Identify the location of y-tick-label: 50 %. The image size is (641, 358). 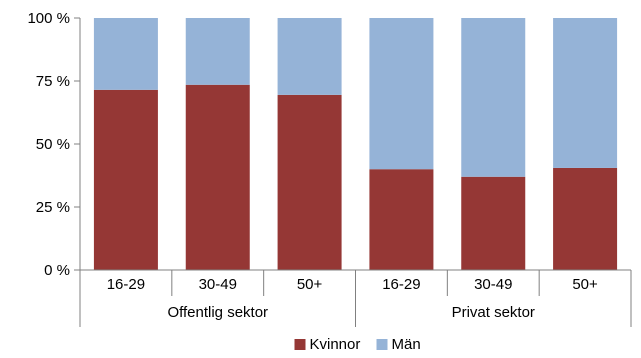
(53, 144).